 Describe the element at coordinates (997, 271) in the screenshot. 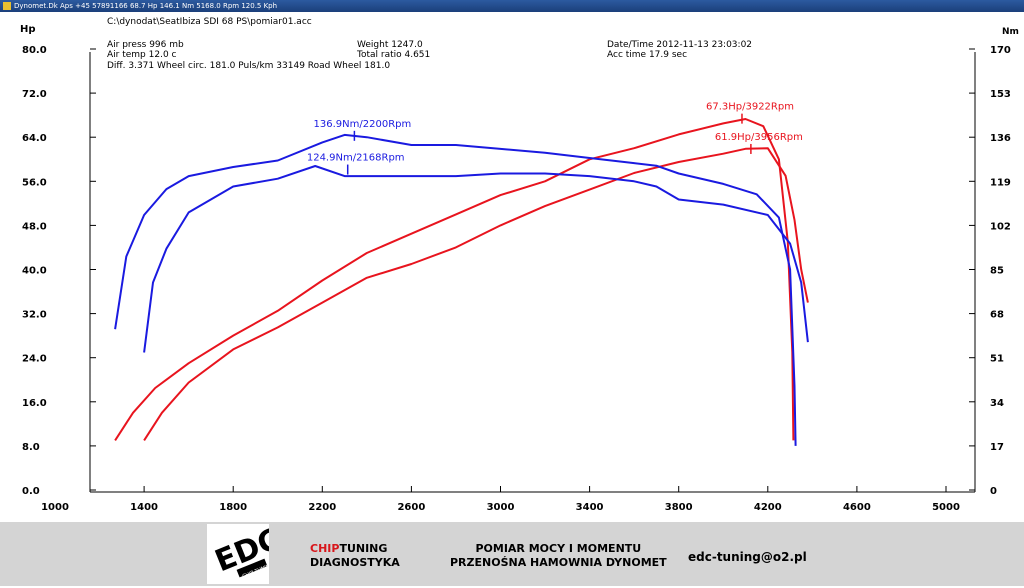

I see `y-right-tick-label: 85` at that location.